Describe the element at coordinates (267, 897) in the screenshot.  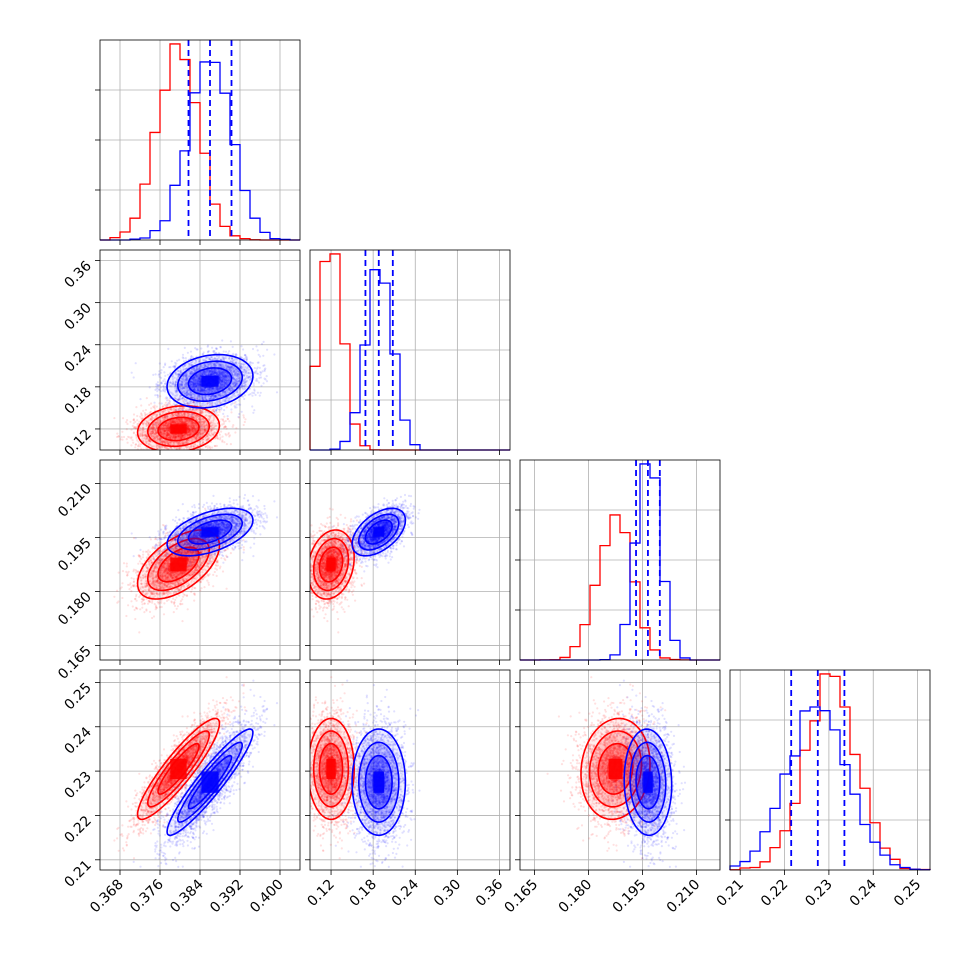
I see `x-tick-label-0-4: 0.400` at that location.